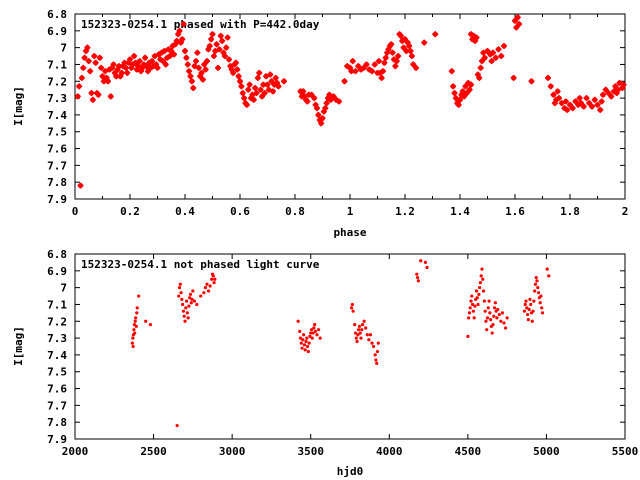 Image resolution: width=640 pixels, height=480 pixels. What do you see at coordinates (57, 81) in the screenshot?
I see `y-tick-label: 7.2` at bounding box center [57, 81].